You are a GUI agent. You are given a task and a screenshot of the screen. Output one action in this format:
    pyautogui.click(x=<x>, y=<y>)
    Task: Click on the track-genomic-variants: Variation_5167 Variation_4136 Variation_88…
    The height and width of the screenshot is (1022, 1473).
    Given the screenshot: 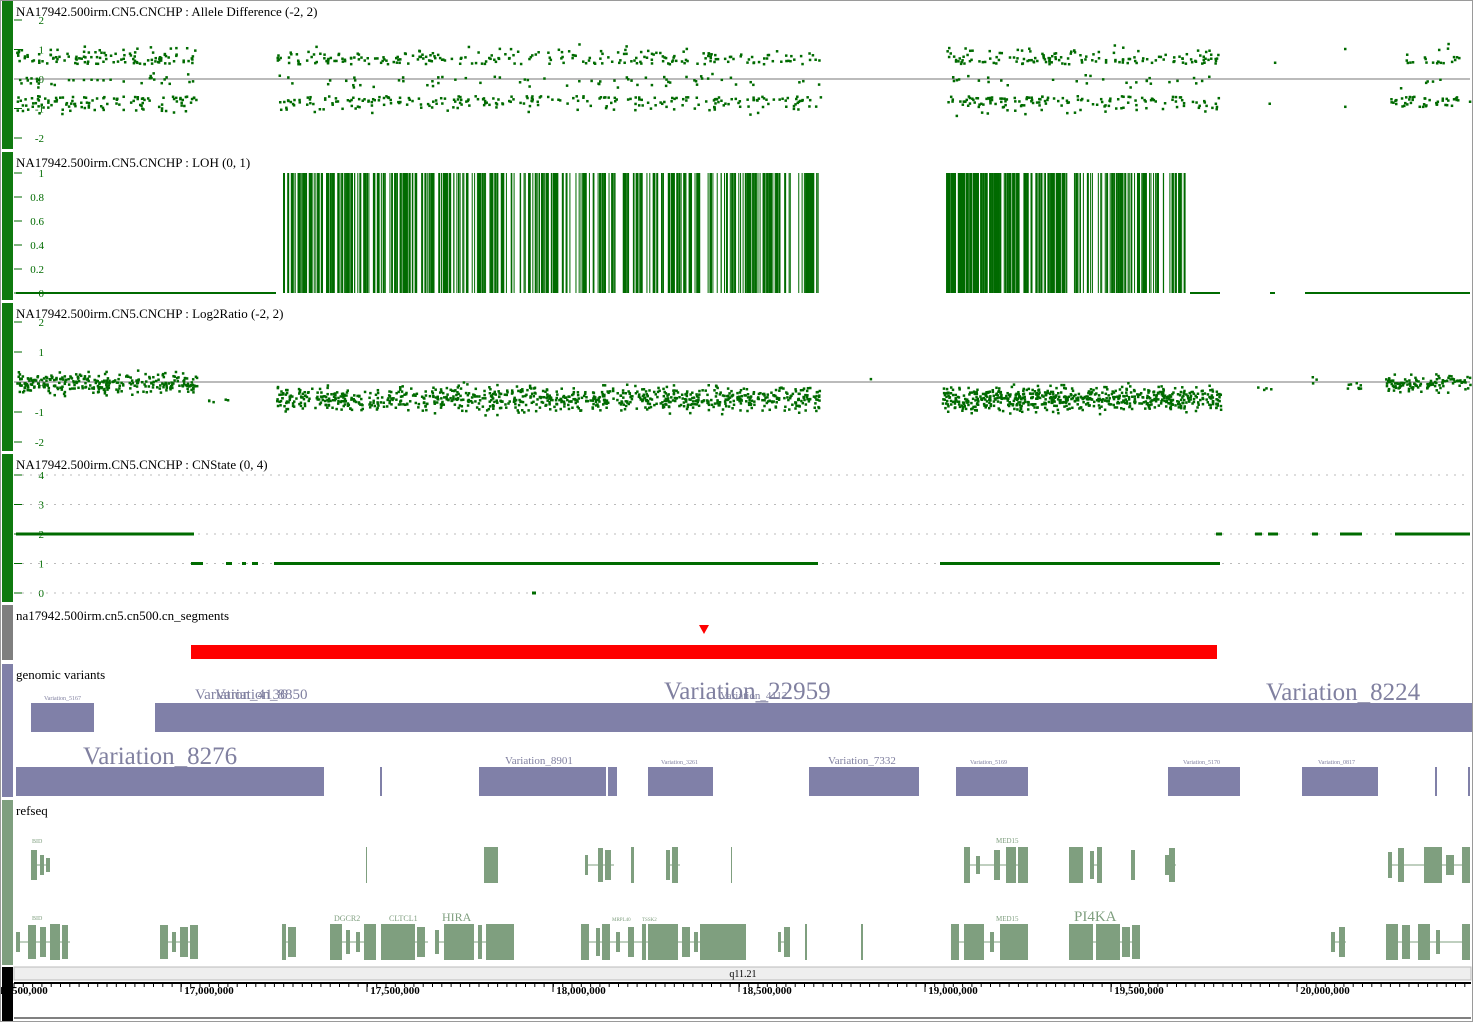 What is the action you would take?
    pyautogui.click(x=736, y=730)
    